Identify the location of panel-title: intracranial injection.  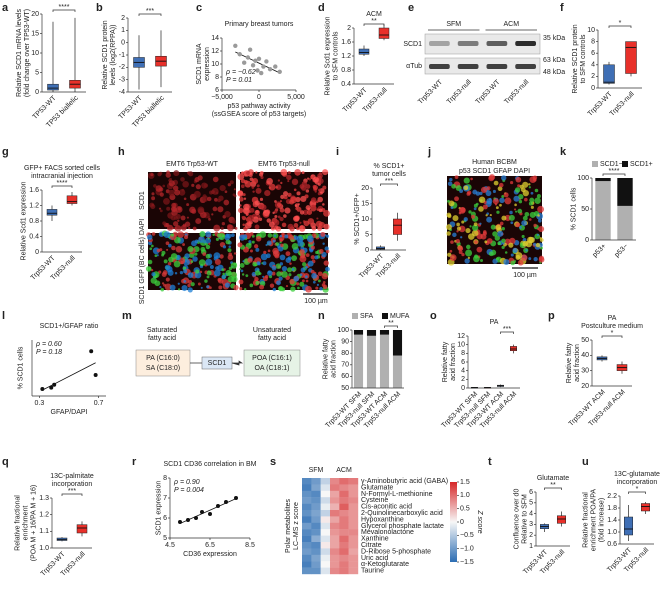
(62, 176).